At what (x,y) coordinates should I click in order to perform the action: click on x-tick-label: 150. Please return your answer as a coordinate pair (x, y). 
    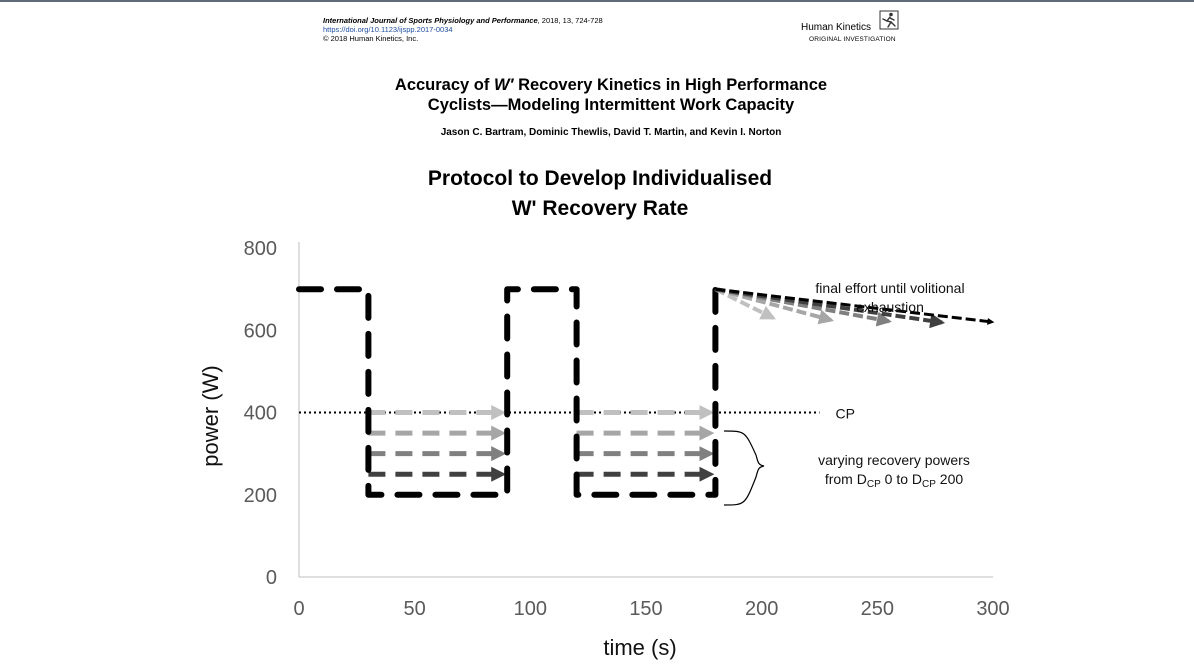
    Looking at the image, I should click on (645, 609).